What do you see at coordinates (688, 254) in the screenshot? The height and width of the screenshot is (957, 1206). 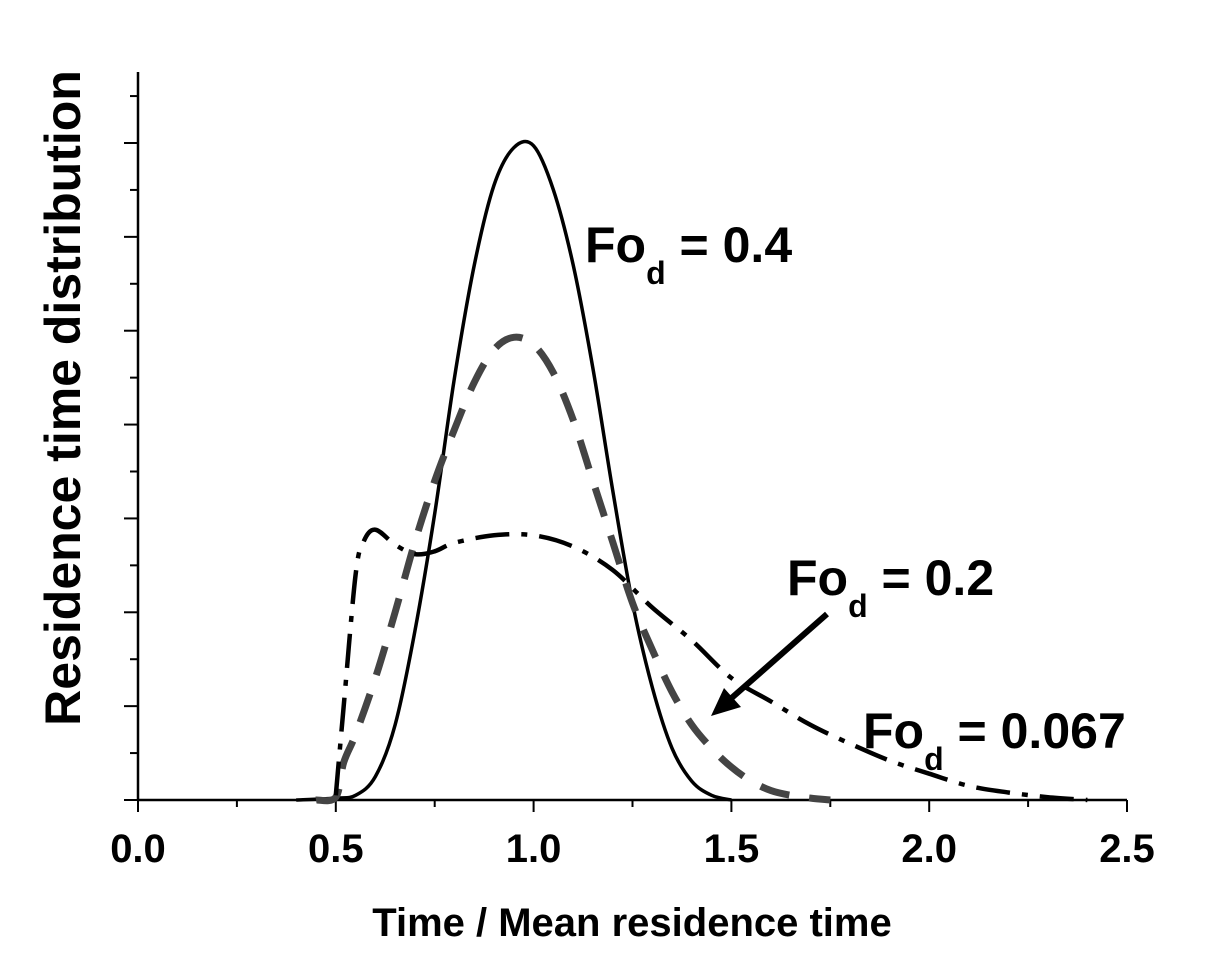 I see `annotation-fo-0-4: Fod = 0.4` at bounding box center [688, 254].